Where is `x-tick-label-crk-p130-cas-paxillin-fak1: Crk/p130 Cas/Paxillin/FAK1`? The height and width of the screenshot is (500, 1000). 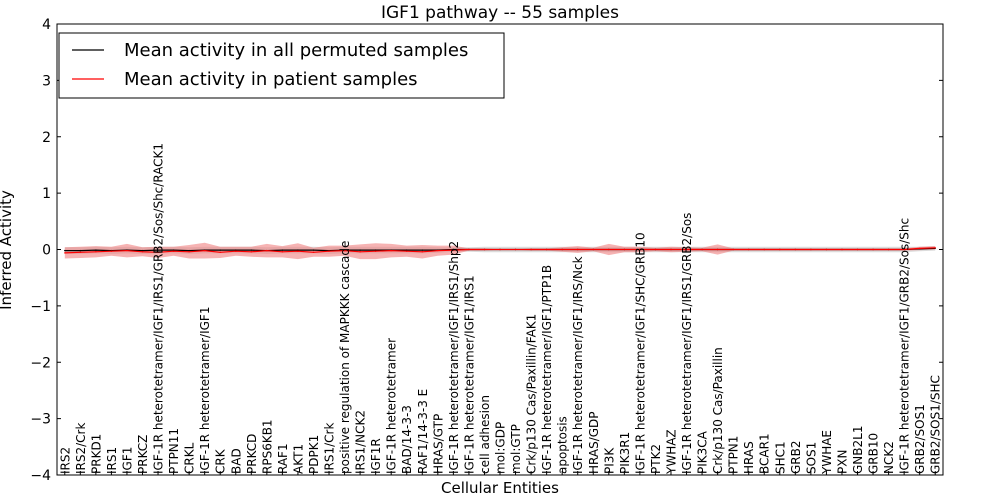 x-tick-label-crk-p130-cas-paxillin-fak1: Crk/p130 Cas/Paxillin/FAK1 is located at coordinates (532, 394).